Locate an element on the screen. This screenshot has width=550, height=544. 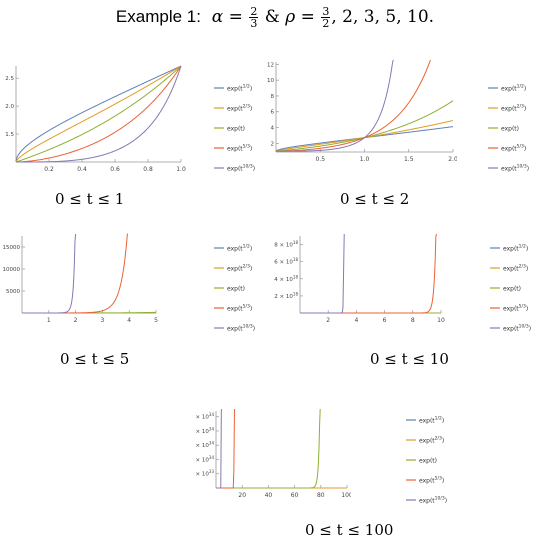
caption-4: 0 ≤ t ≤ 10 is located at coordinates (409, 359).